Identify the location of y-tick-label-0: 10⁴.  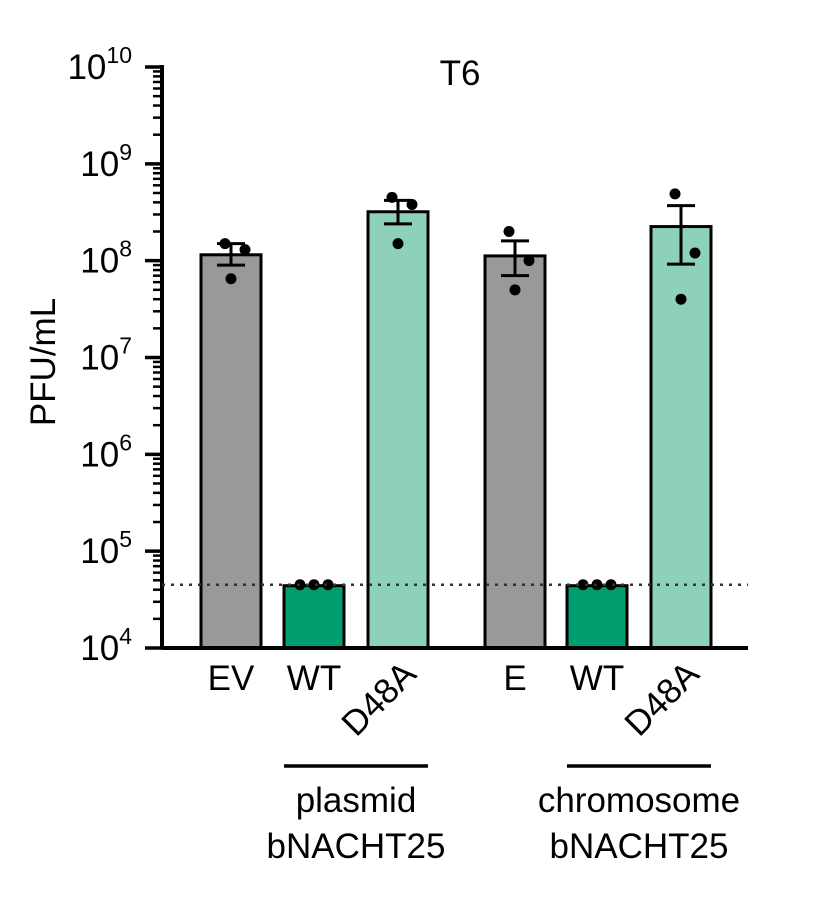
(106, 645).